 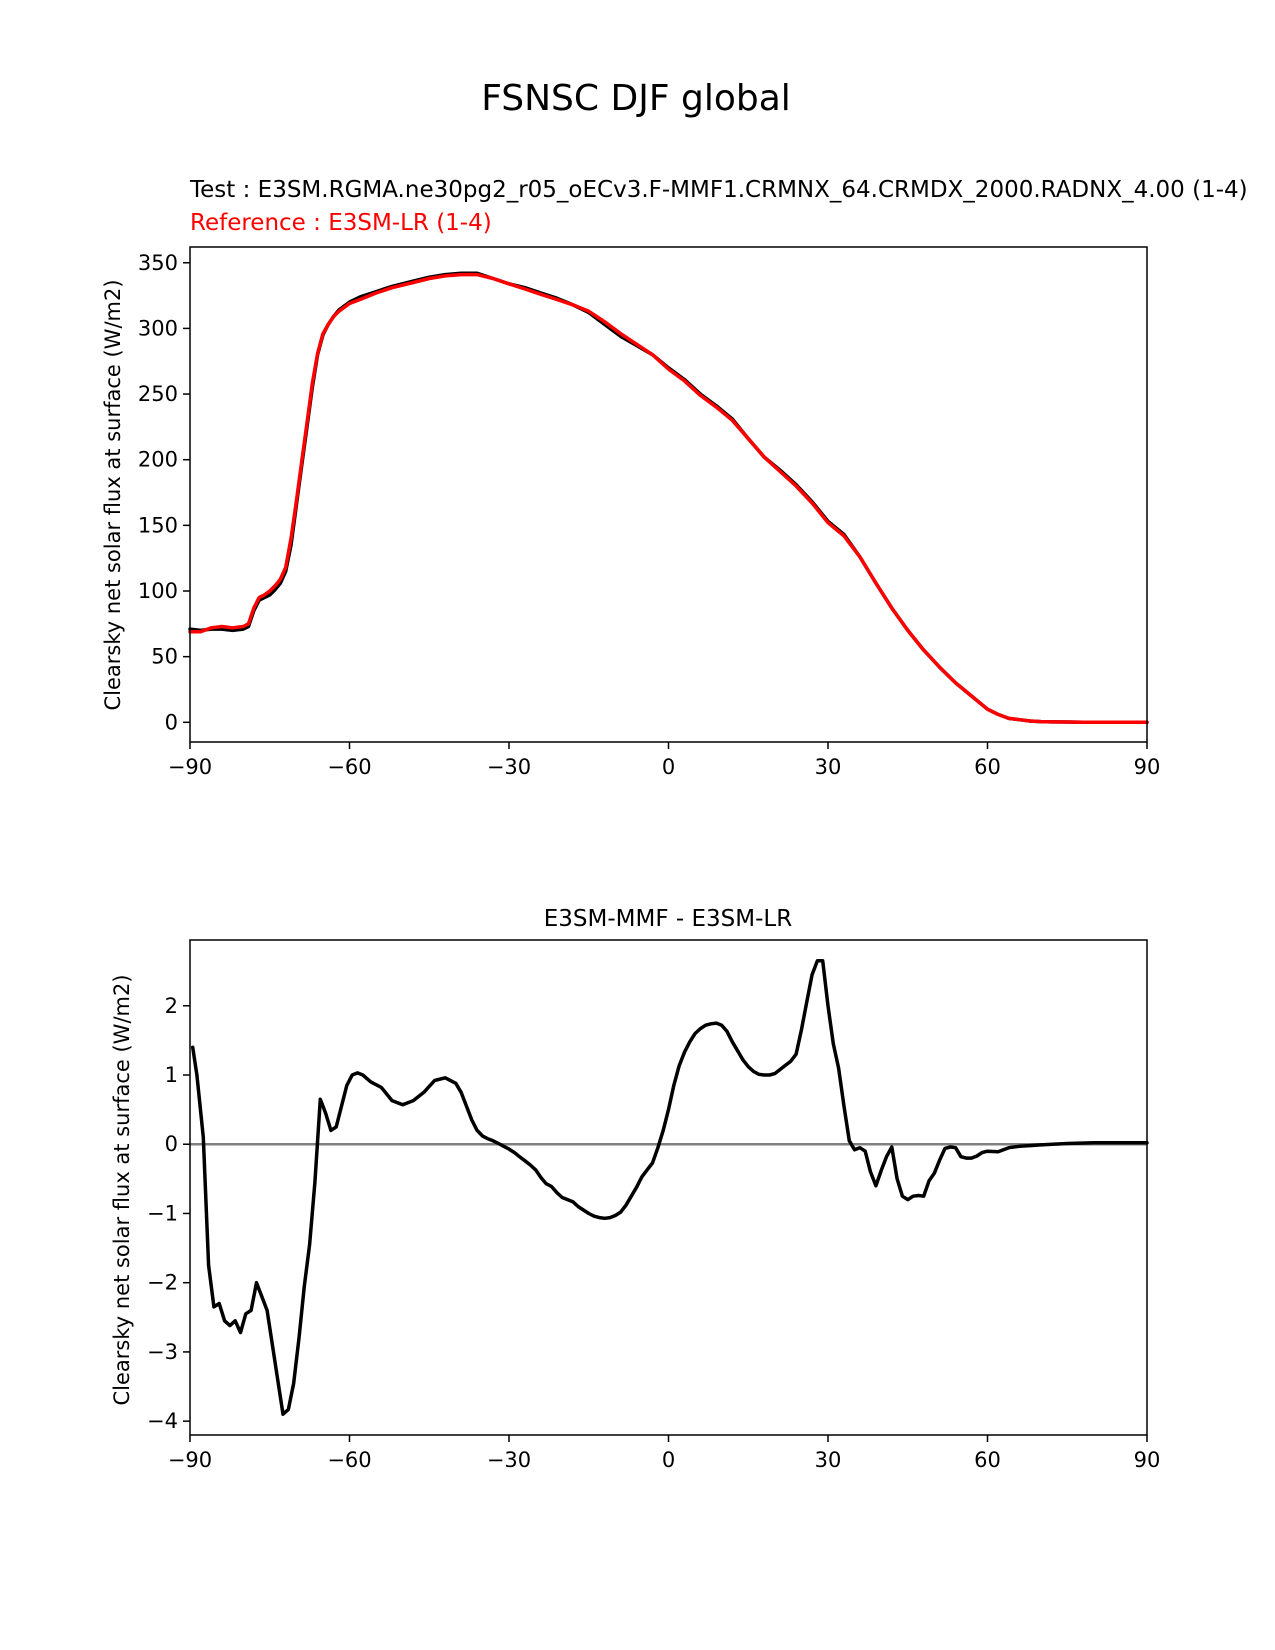 I want to click on reference-label: Reference : E3SM-LR (1-4), so click(x=341, y=223).